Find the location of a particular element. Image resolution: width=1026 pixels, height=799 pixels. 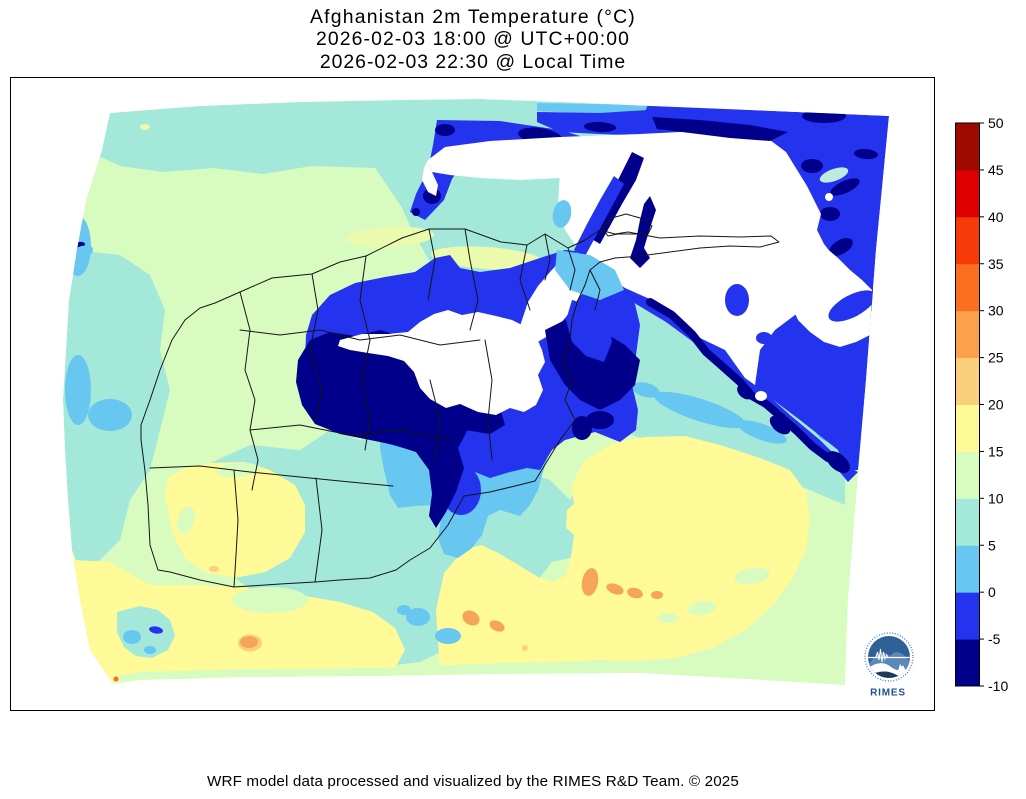

svg-text: 0 is located at coordinates (992, 592).